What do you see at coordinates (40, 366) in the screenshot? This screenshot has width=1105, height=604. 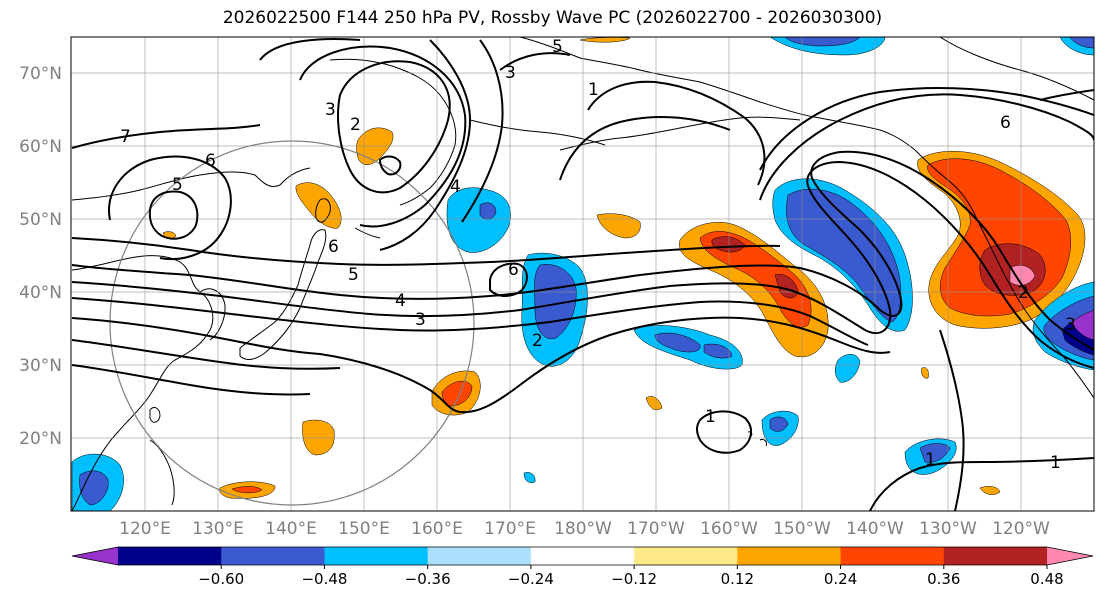 I see `lat-tick-label: 30°N` at bounding box center [40, 366].